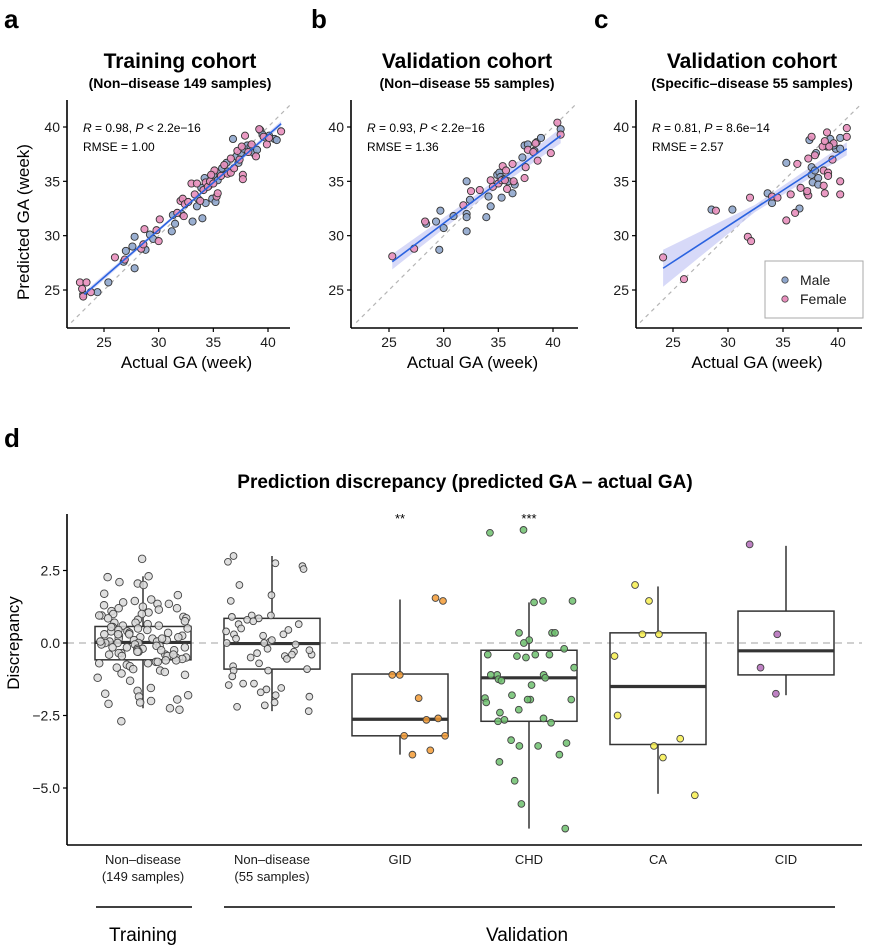  I want to click on chart-subtitle: (Specific–disease 55 samples), so click(752, 83).